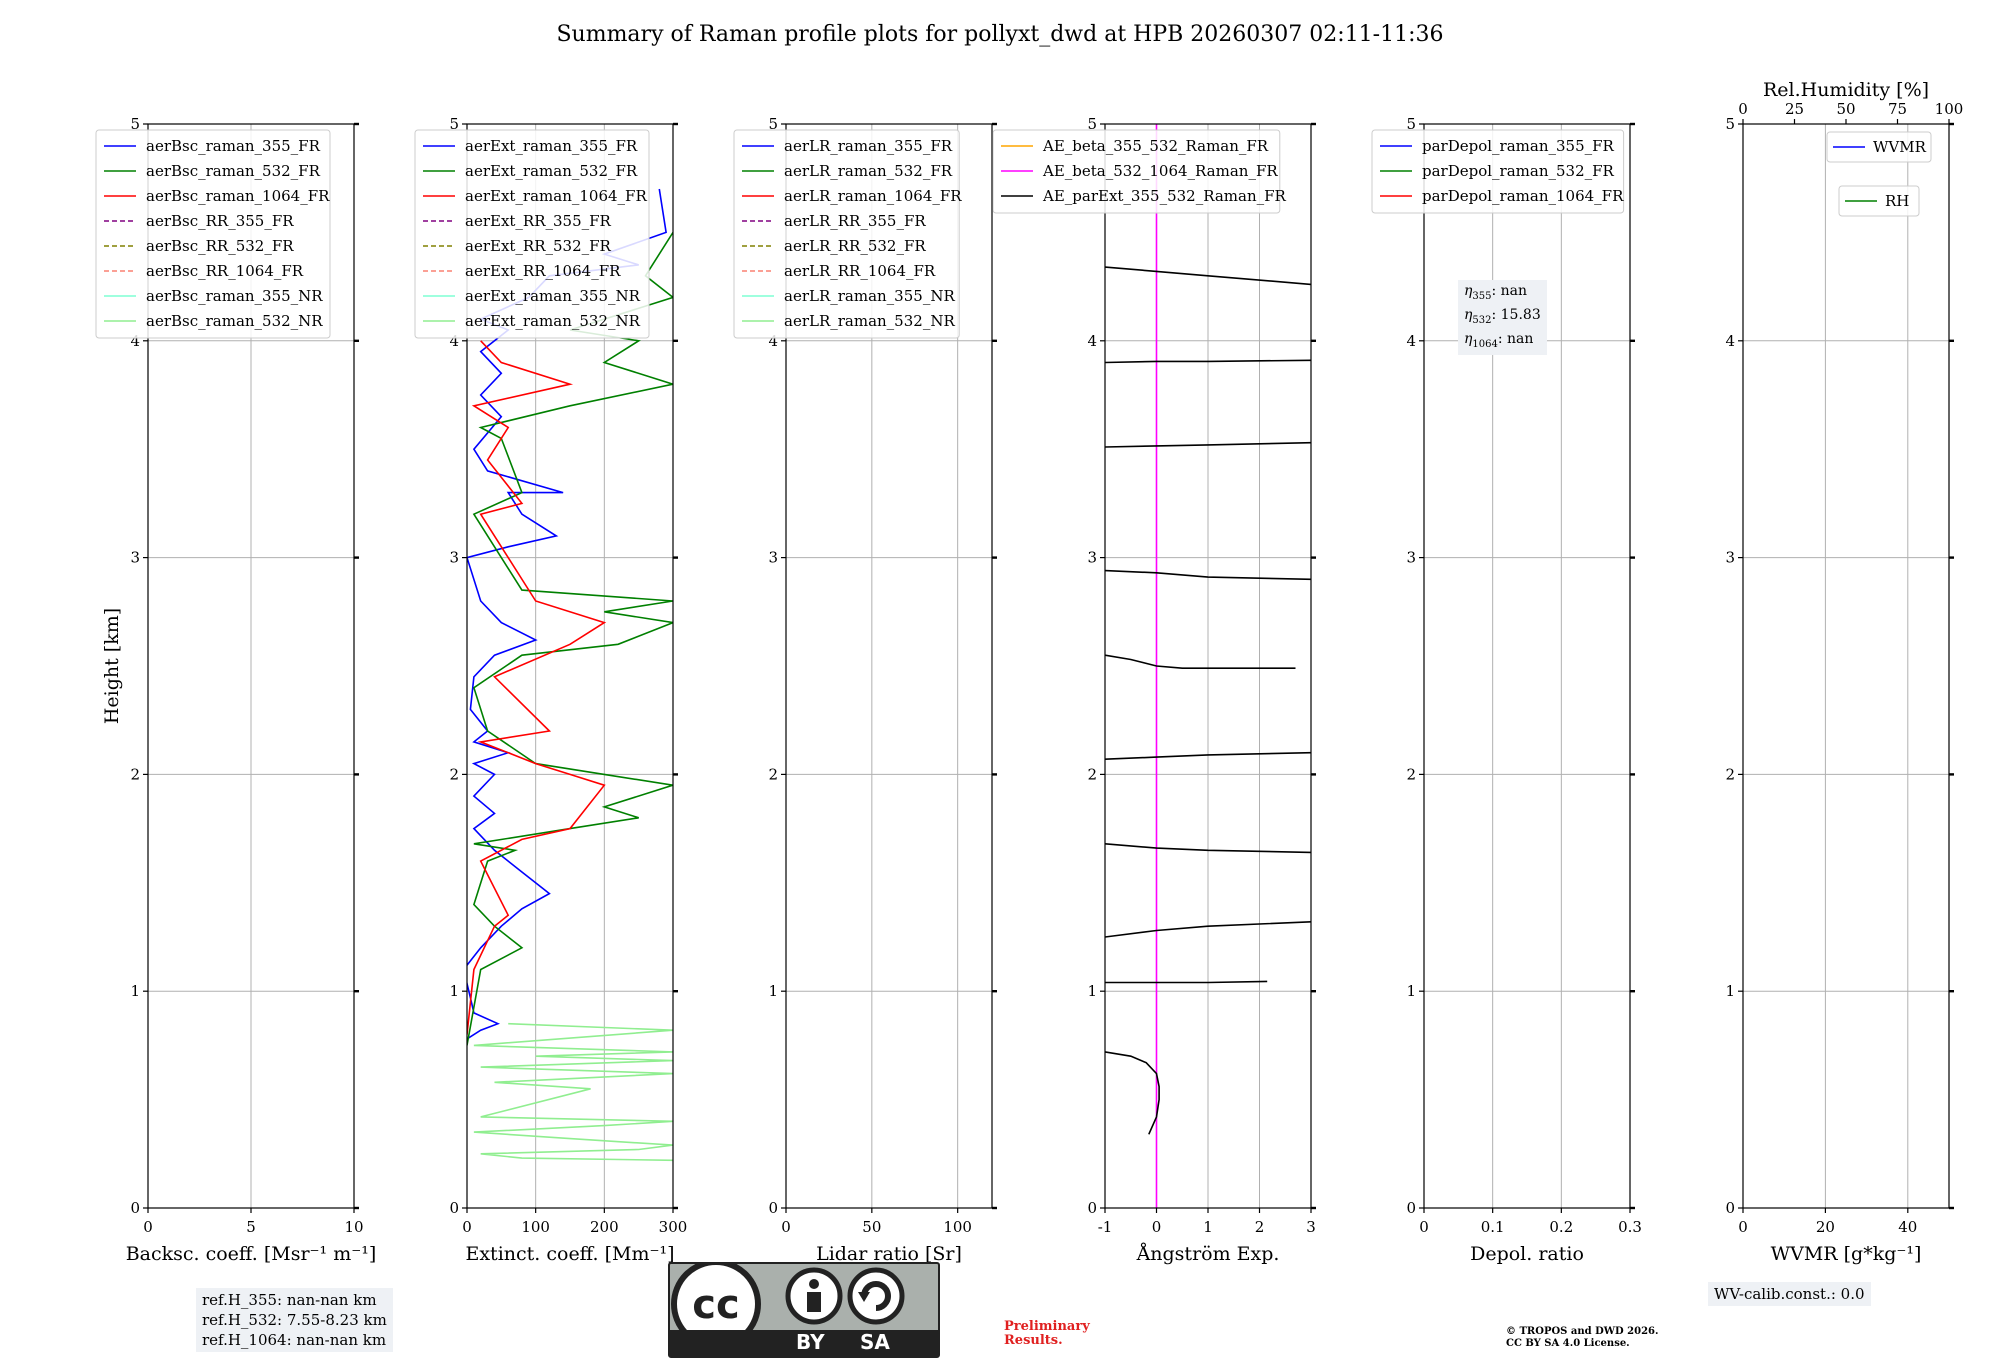 The height and width of the screenshot is (1360, 2000). Describe the element at coordinates (876, 1296) in the screenshot. I see `sa-share-icon` at that location.